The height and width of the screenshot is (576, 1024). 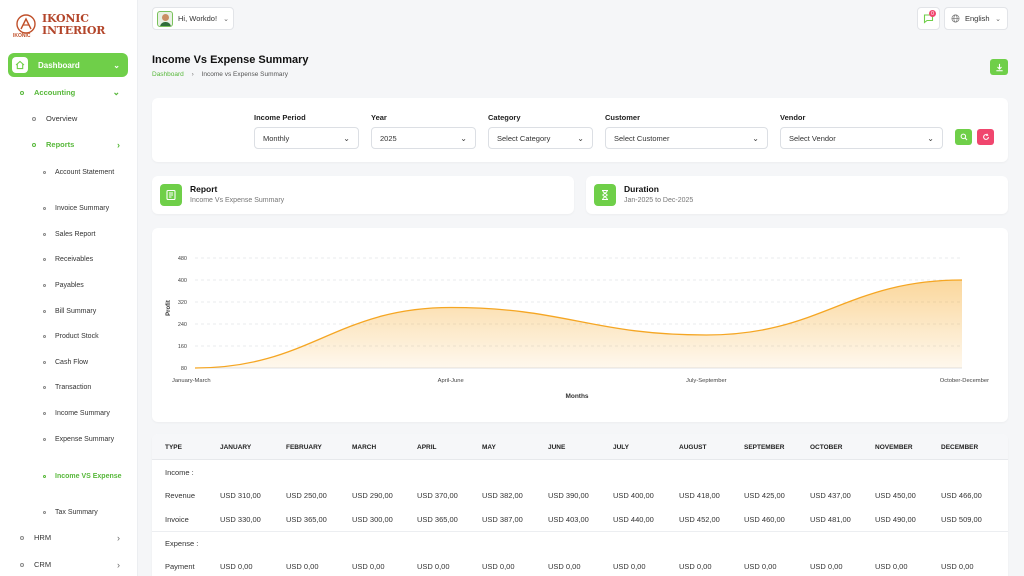 What do you see at coordinates (72, 362) in the screenshot?
I see `sidebar-item-label: Cash Flow` at bounding box center [72, 362].